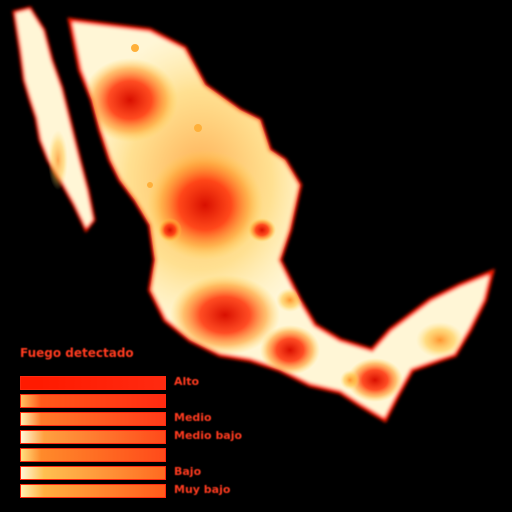 The image size is (512, 512). I want to click on legend-row: Bajo, so click(165, 472).